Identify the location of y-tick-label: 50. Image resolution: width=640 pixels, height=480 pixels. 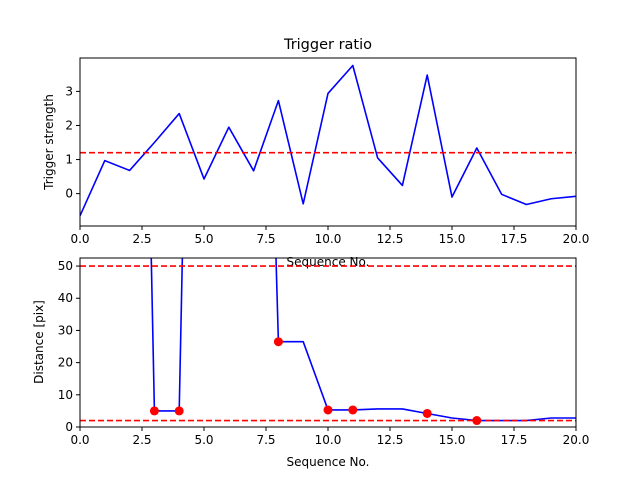
(65, 266).